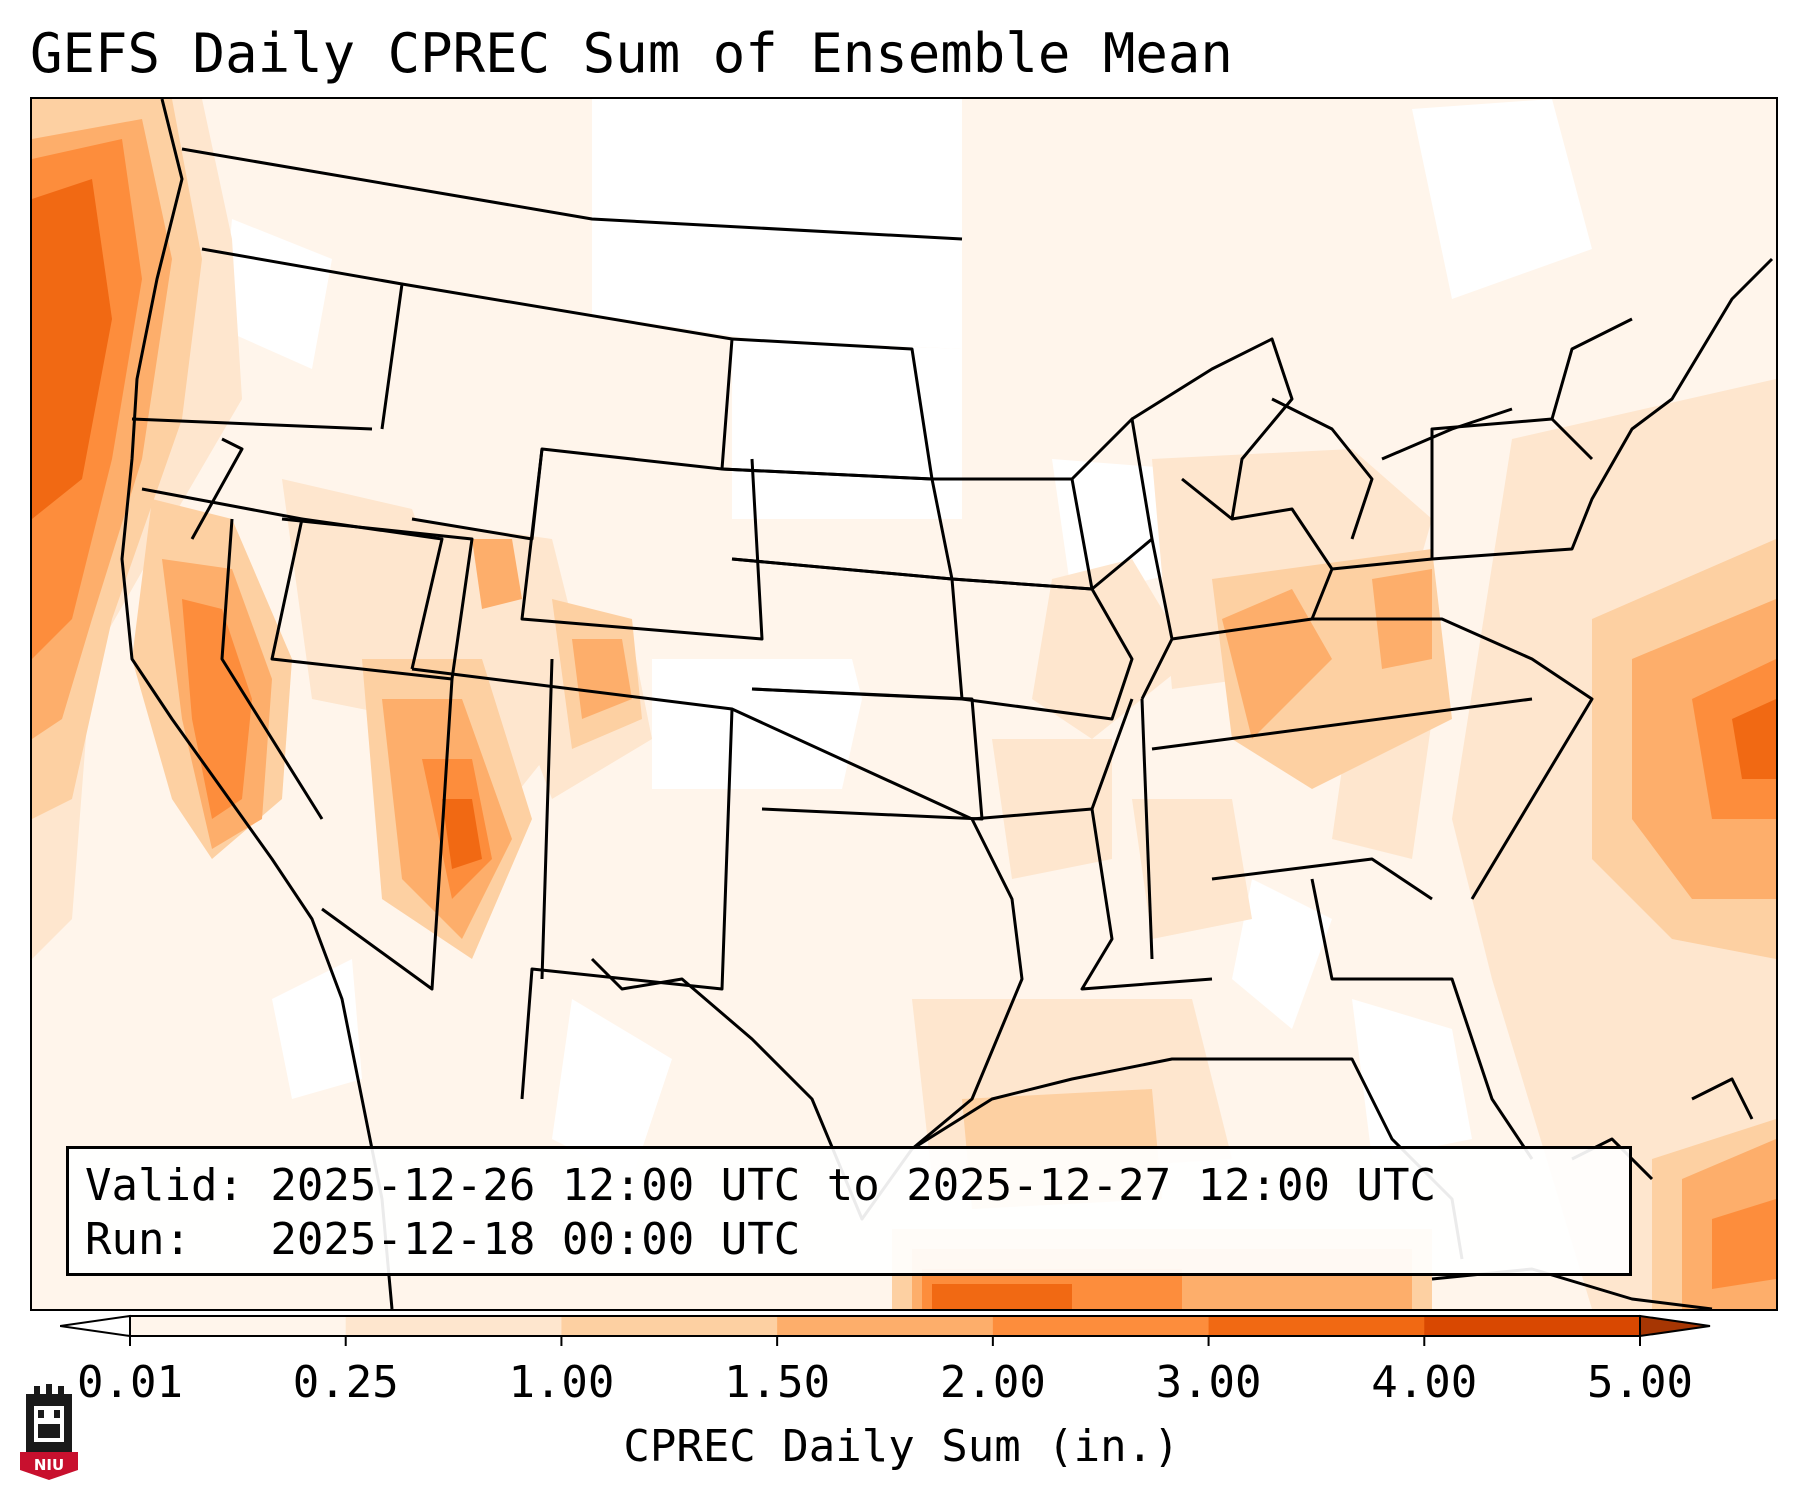  Describe the element at coordinates (130, 1382) in the screenshot. I see `colorbar-tick-label: 0.01` at that location.